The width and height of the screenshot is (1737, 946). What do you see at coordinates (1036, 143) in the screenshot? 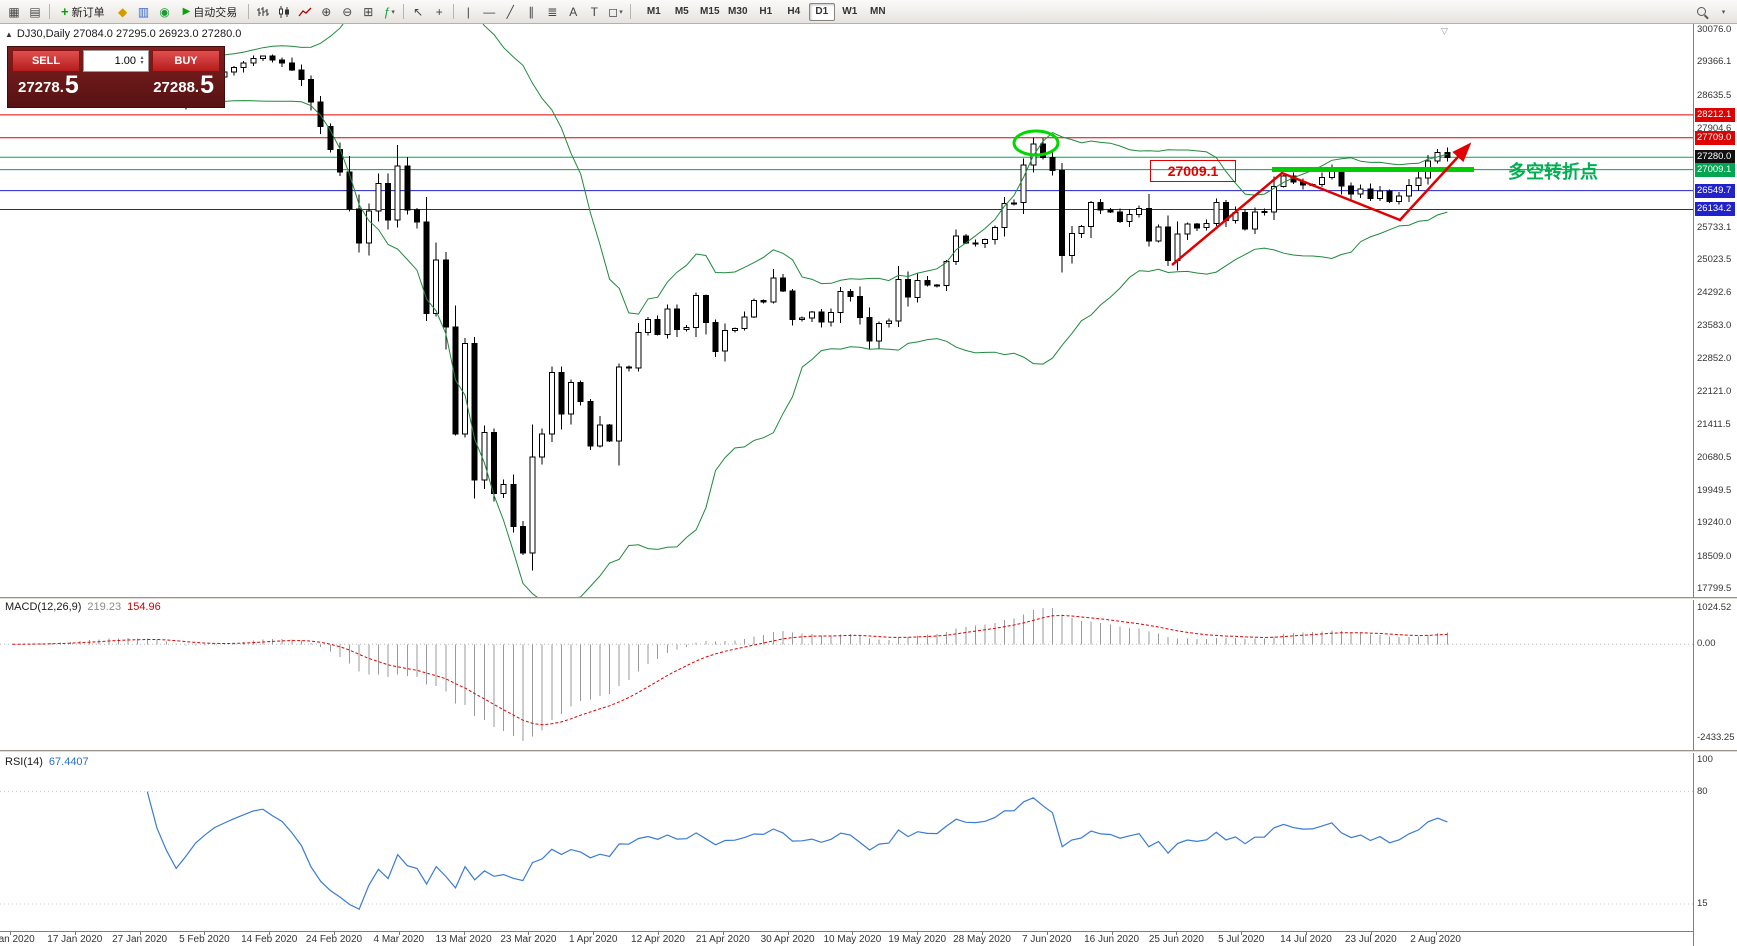
I see `highlight-ellipse` at bounding box center [1036, 143].